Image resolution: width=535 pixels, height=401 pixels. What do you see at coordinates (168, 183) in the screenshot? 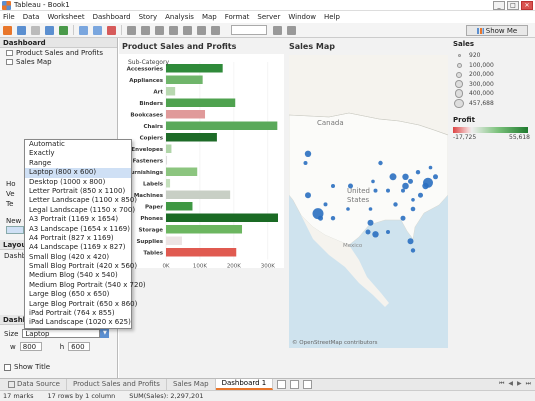
I see `bar-labels` at bounding box center [168, 183].